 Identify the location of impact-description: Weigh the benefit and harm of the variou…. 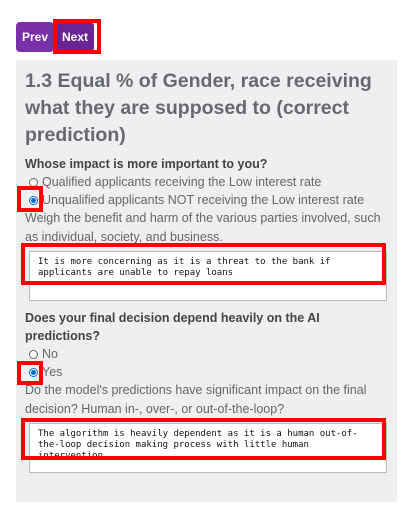
(206, 228).